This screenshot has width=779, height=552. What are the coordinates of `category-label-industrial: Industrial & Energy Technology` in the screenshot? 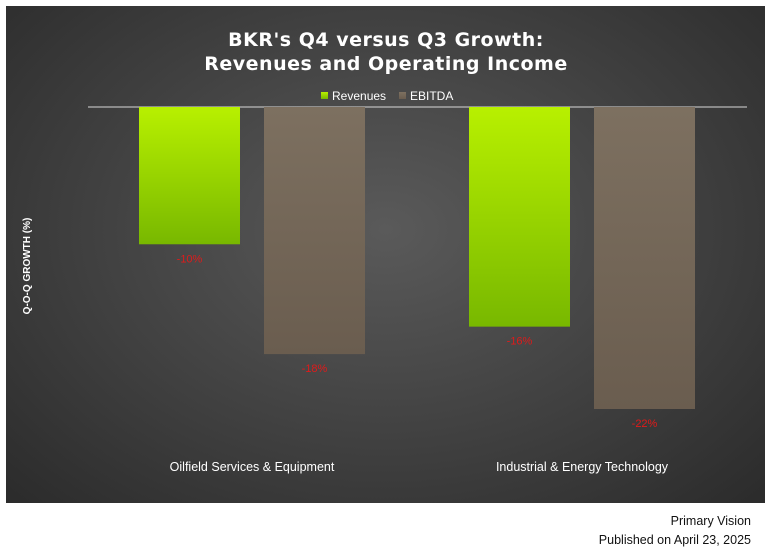 It's located at (582, 467).